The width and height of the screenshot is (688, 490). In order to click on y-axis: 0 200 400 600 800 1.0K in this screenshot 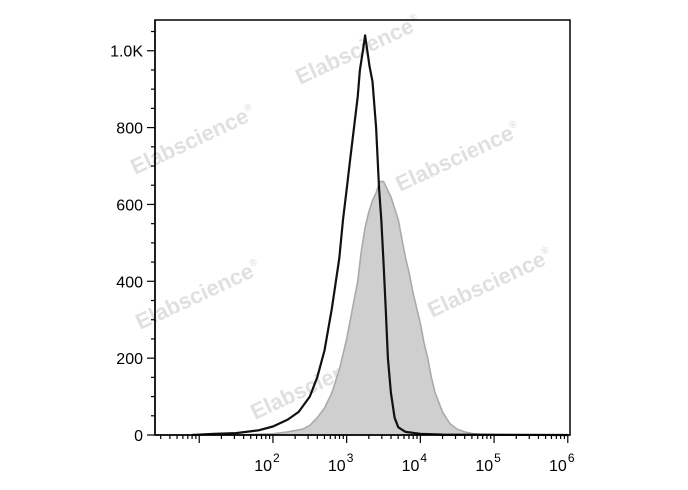, I will do `click(133, 232)`.